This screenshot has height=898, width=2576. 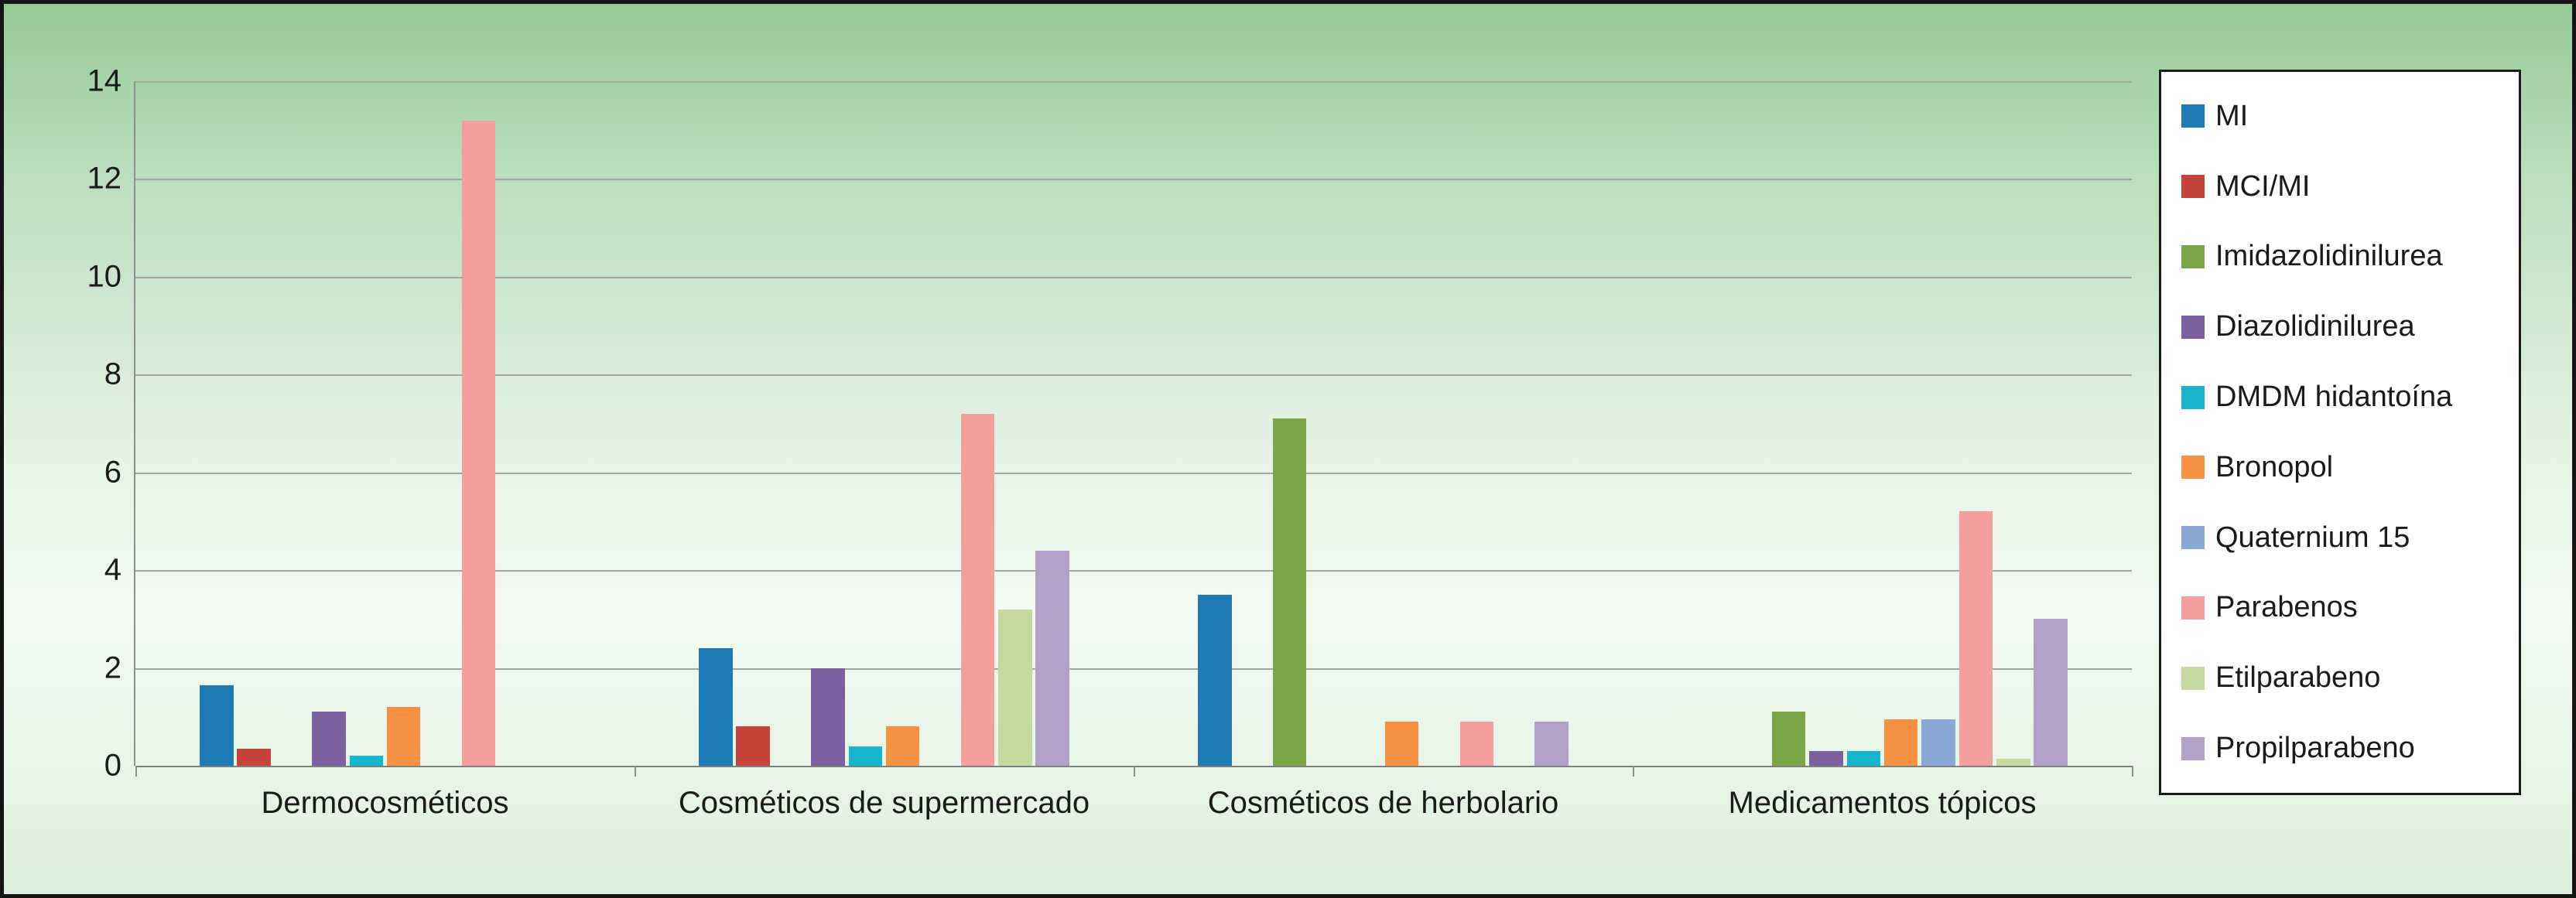 I want to click on category-label: Dermocosméticos, so click(x=385, y=803).